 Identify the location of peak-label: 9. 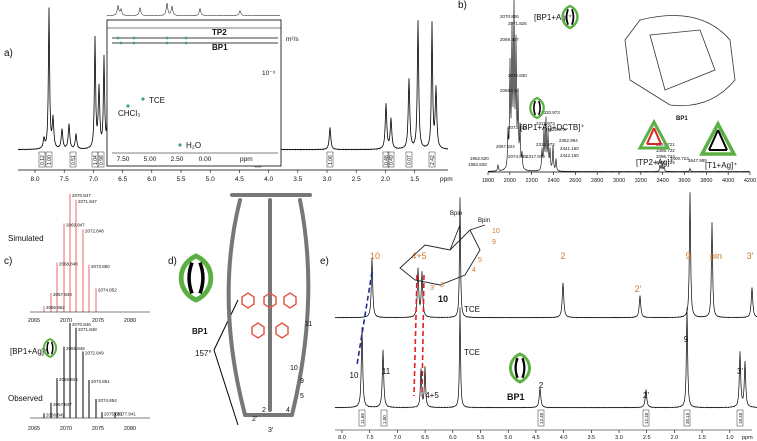
(687, 256).